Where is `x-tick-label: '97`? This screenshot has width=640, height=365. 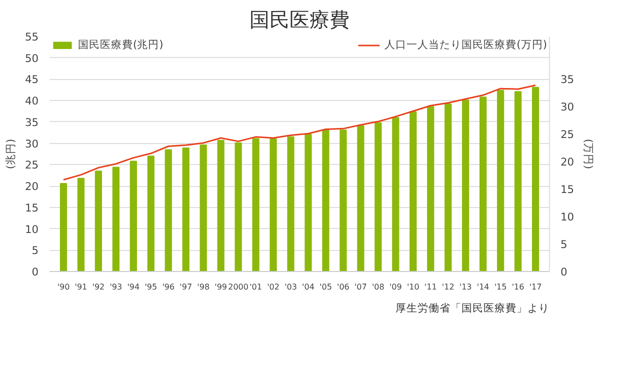 x-tick-label: '97 is located at coordinates (186, 287).